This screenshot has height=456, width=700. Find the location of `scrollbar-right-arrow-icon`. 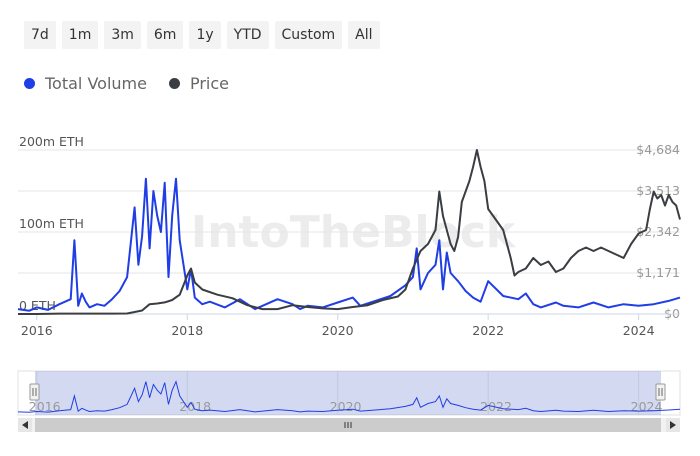

scrollbar-right-arrow-icon is located at coordinates (673, 425).